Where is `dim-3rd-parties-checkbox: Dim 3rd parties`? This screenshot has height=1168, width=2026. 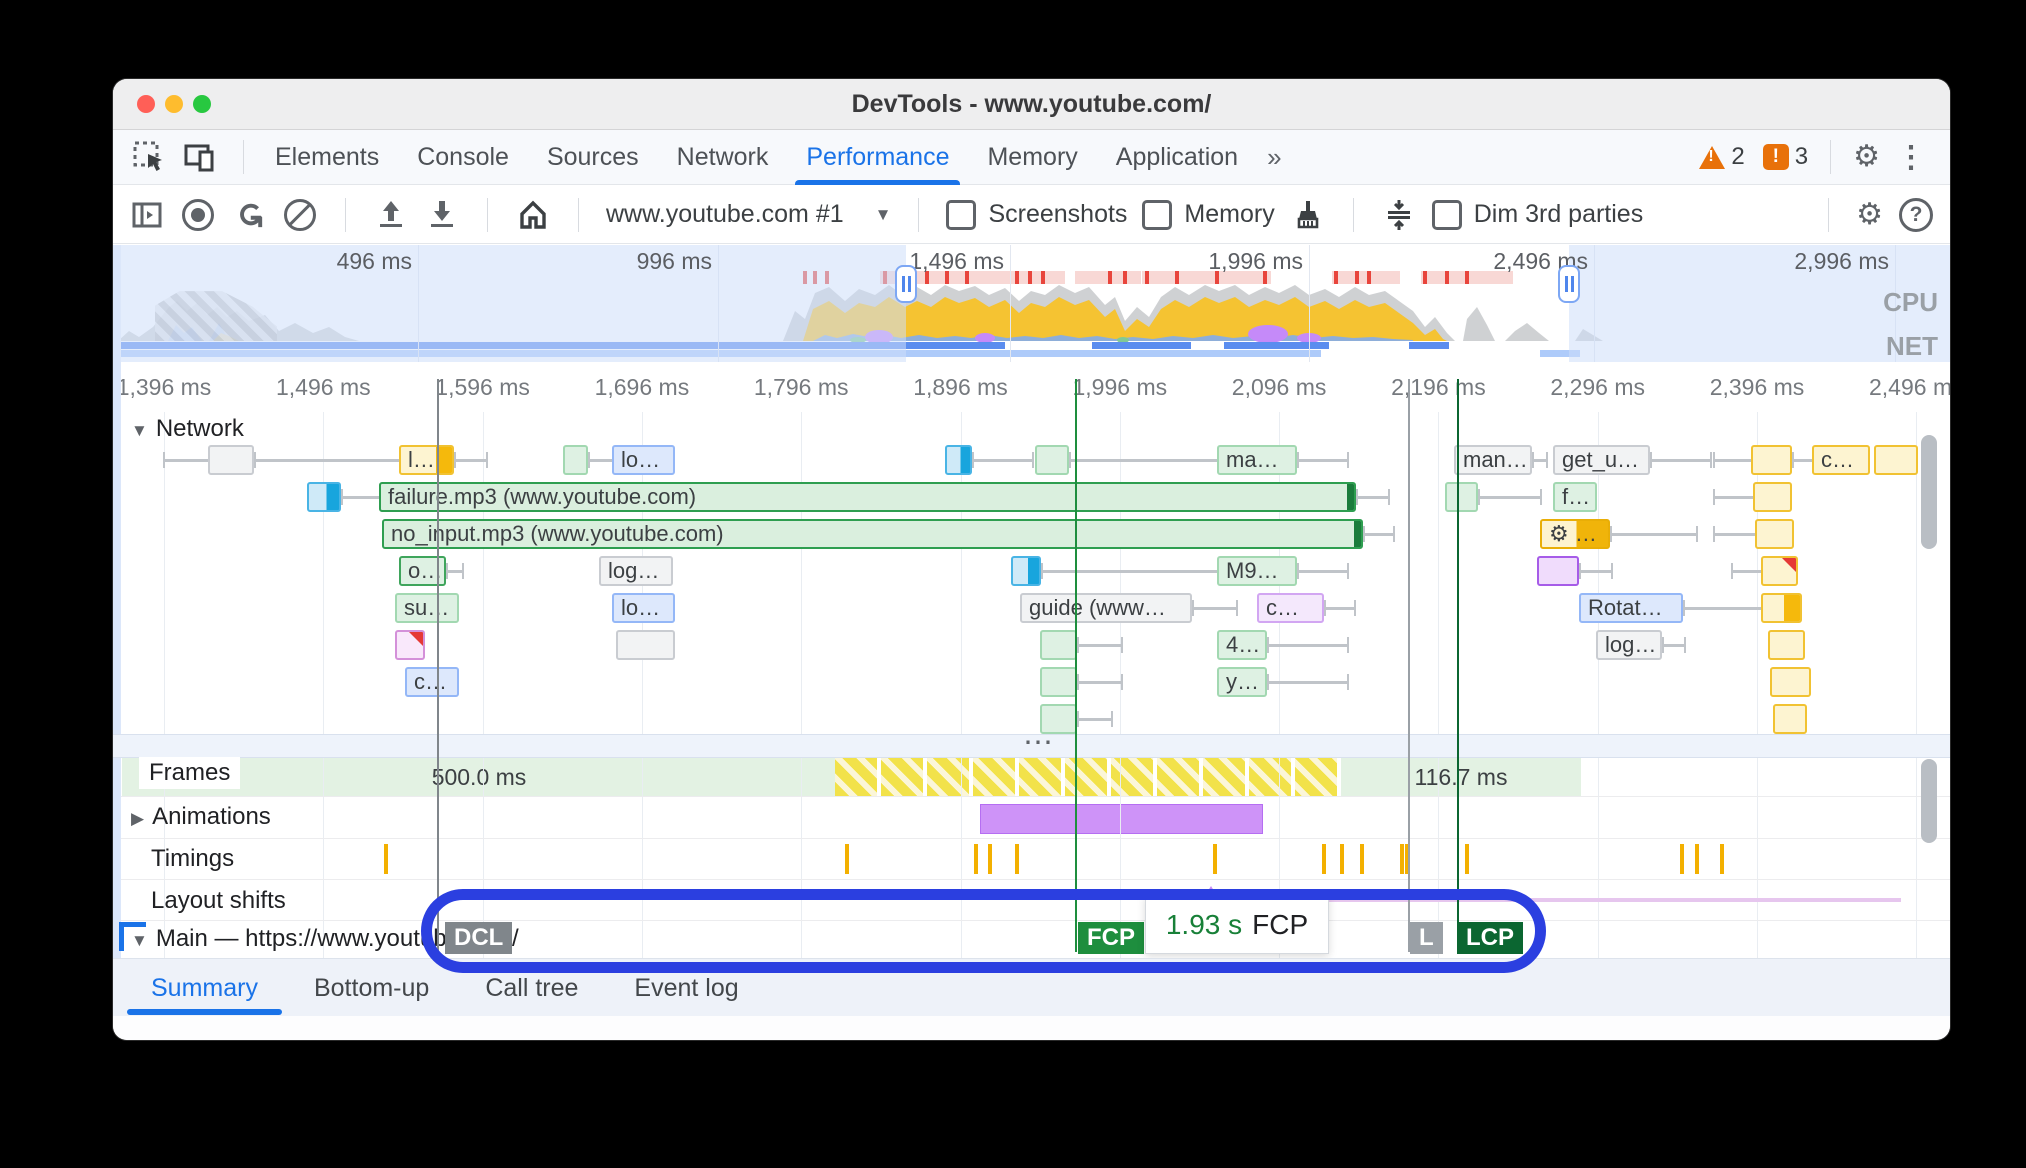 dim-3rd-parties-checkbox: Dim 3rd parties is located at coordinates (1537, 214).